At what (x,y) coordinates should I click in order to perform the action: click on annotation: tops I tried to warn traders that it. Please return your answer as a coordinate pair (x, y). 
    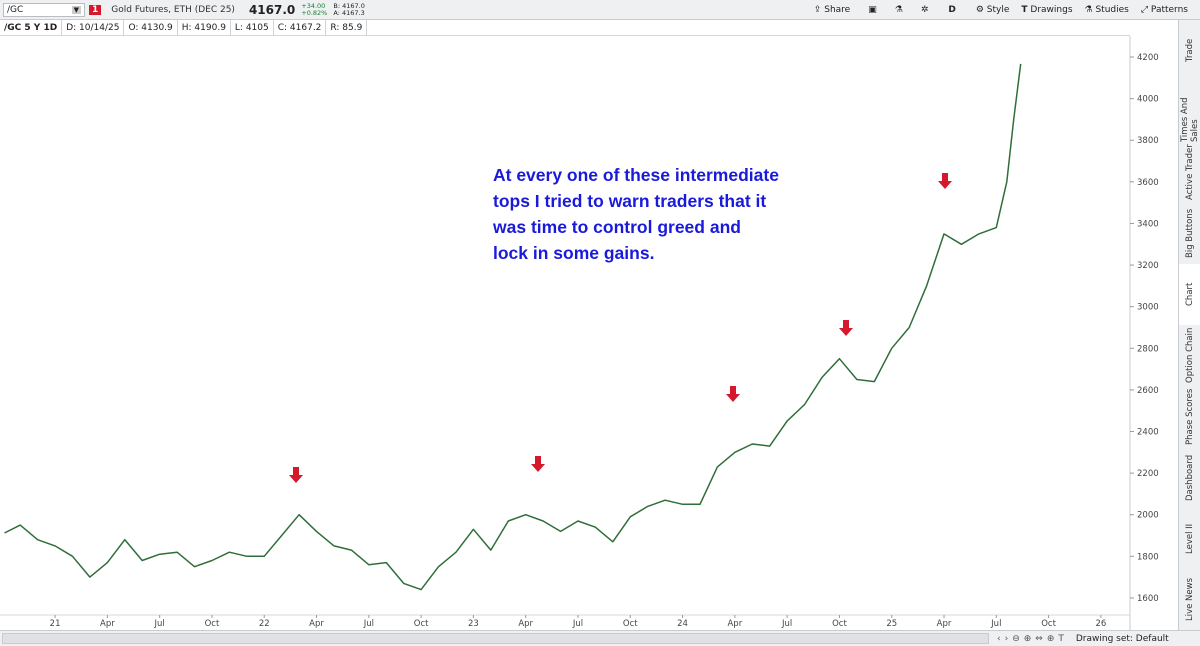
    Looking at the image, I should click on (629, 201).